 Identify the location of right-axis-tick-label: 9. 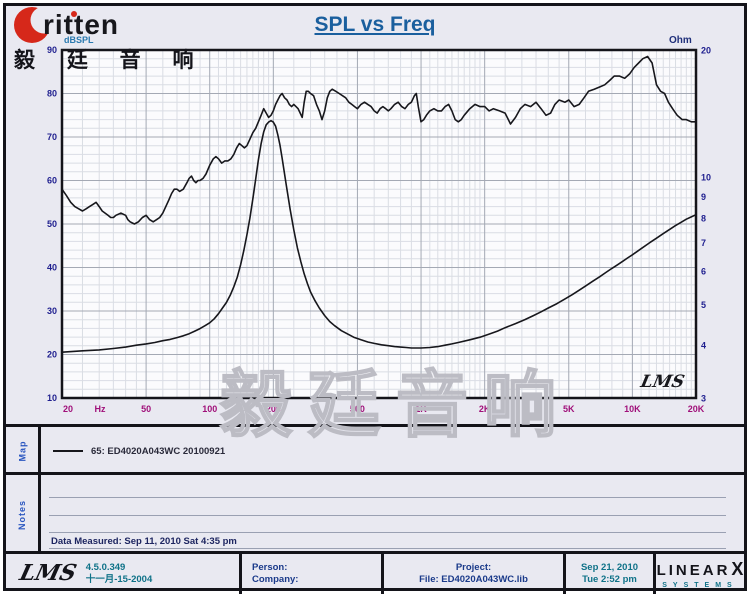
(703, 197).